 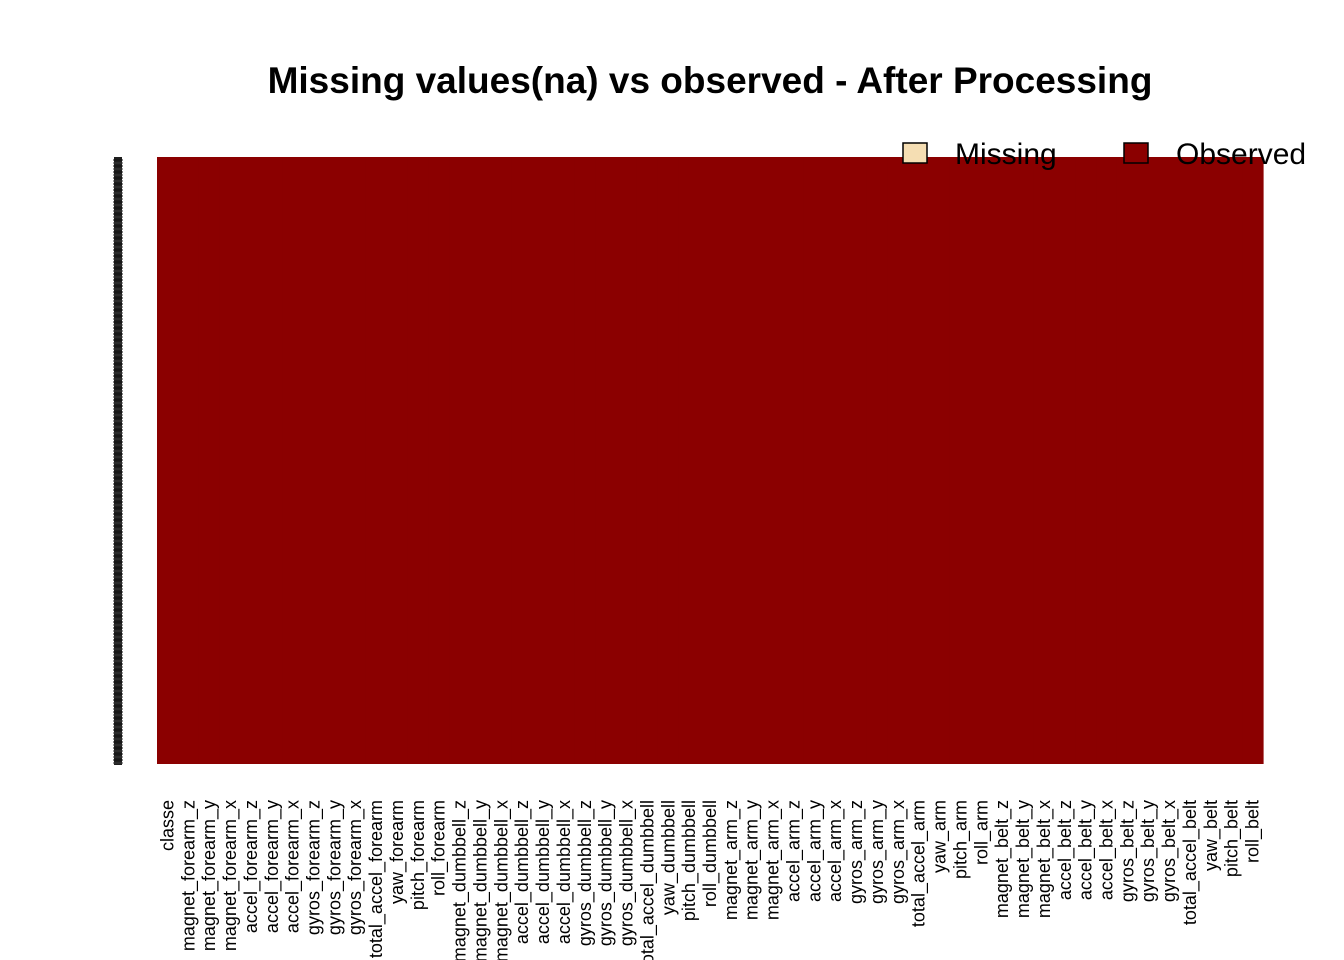 I want to click on column-label-accel_belt_y: accel_belt_y, so click(x=1086, y=850).